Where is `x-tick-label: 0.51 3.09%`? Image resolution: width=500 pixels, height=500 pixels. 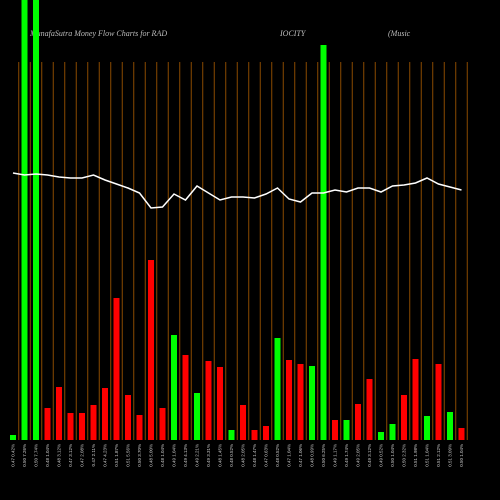
x-tick-label: 0.51 3.09% is located at coordinates (450, 455).